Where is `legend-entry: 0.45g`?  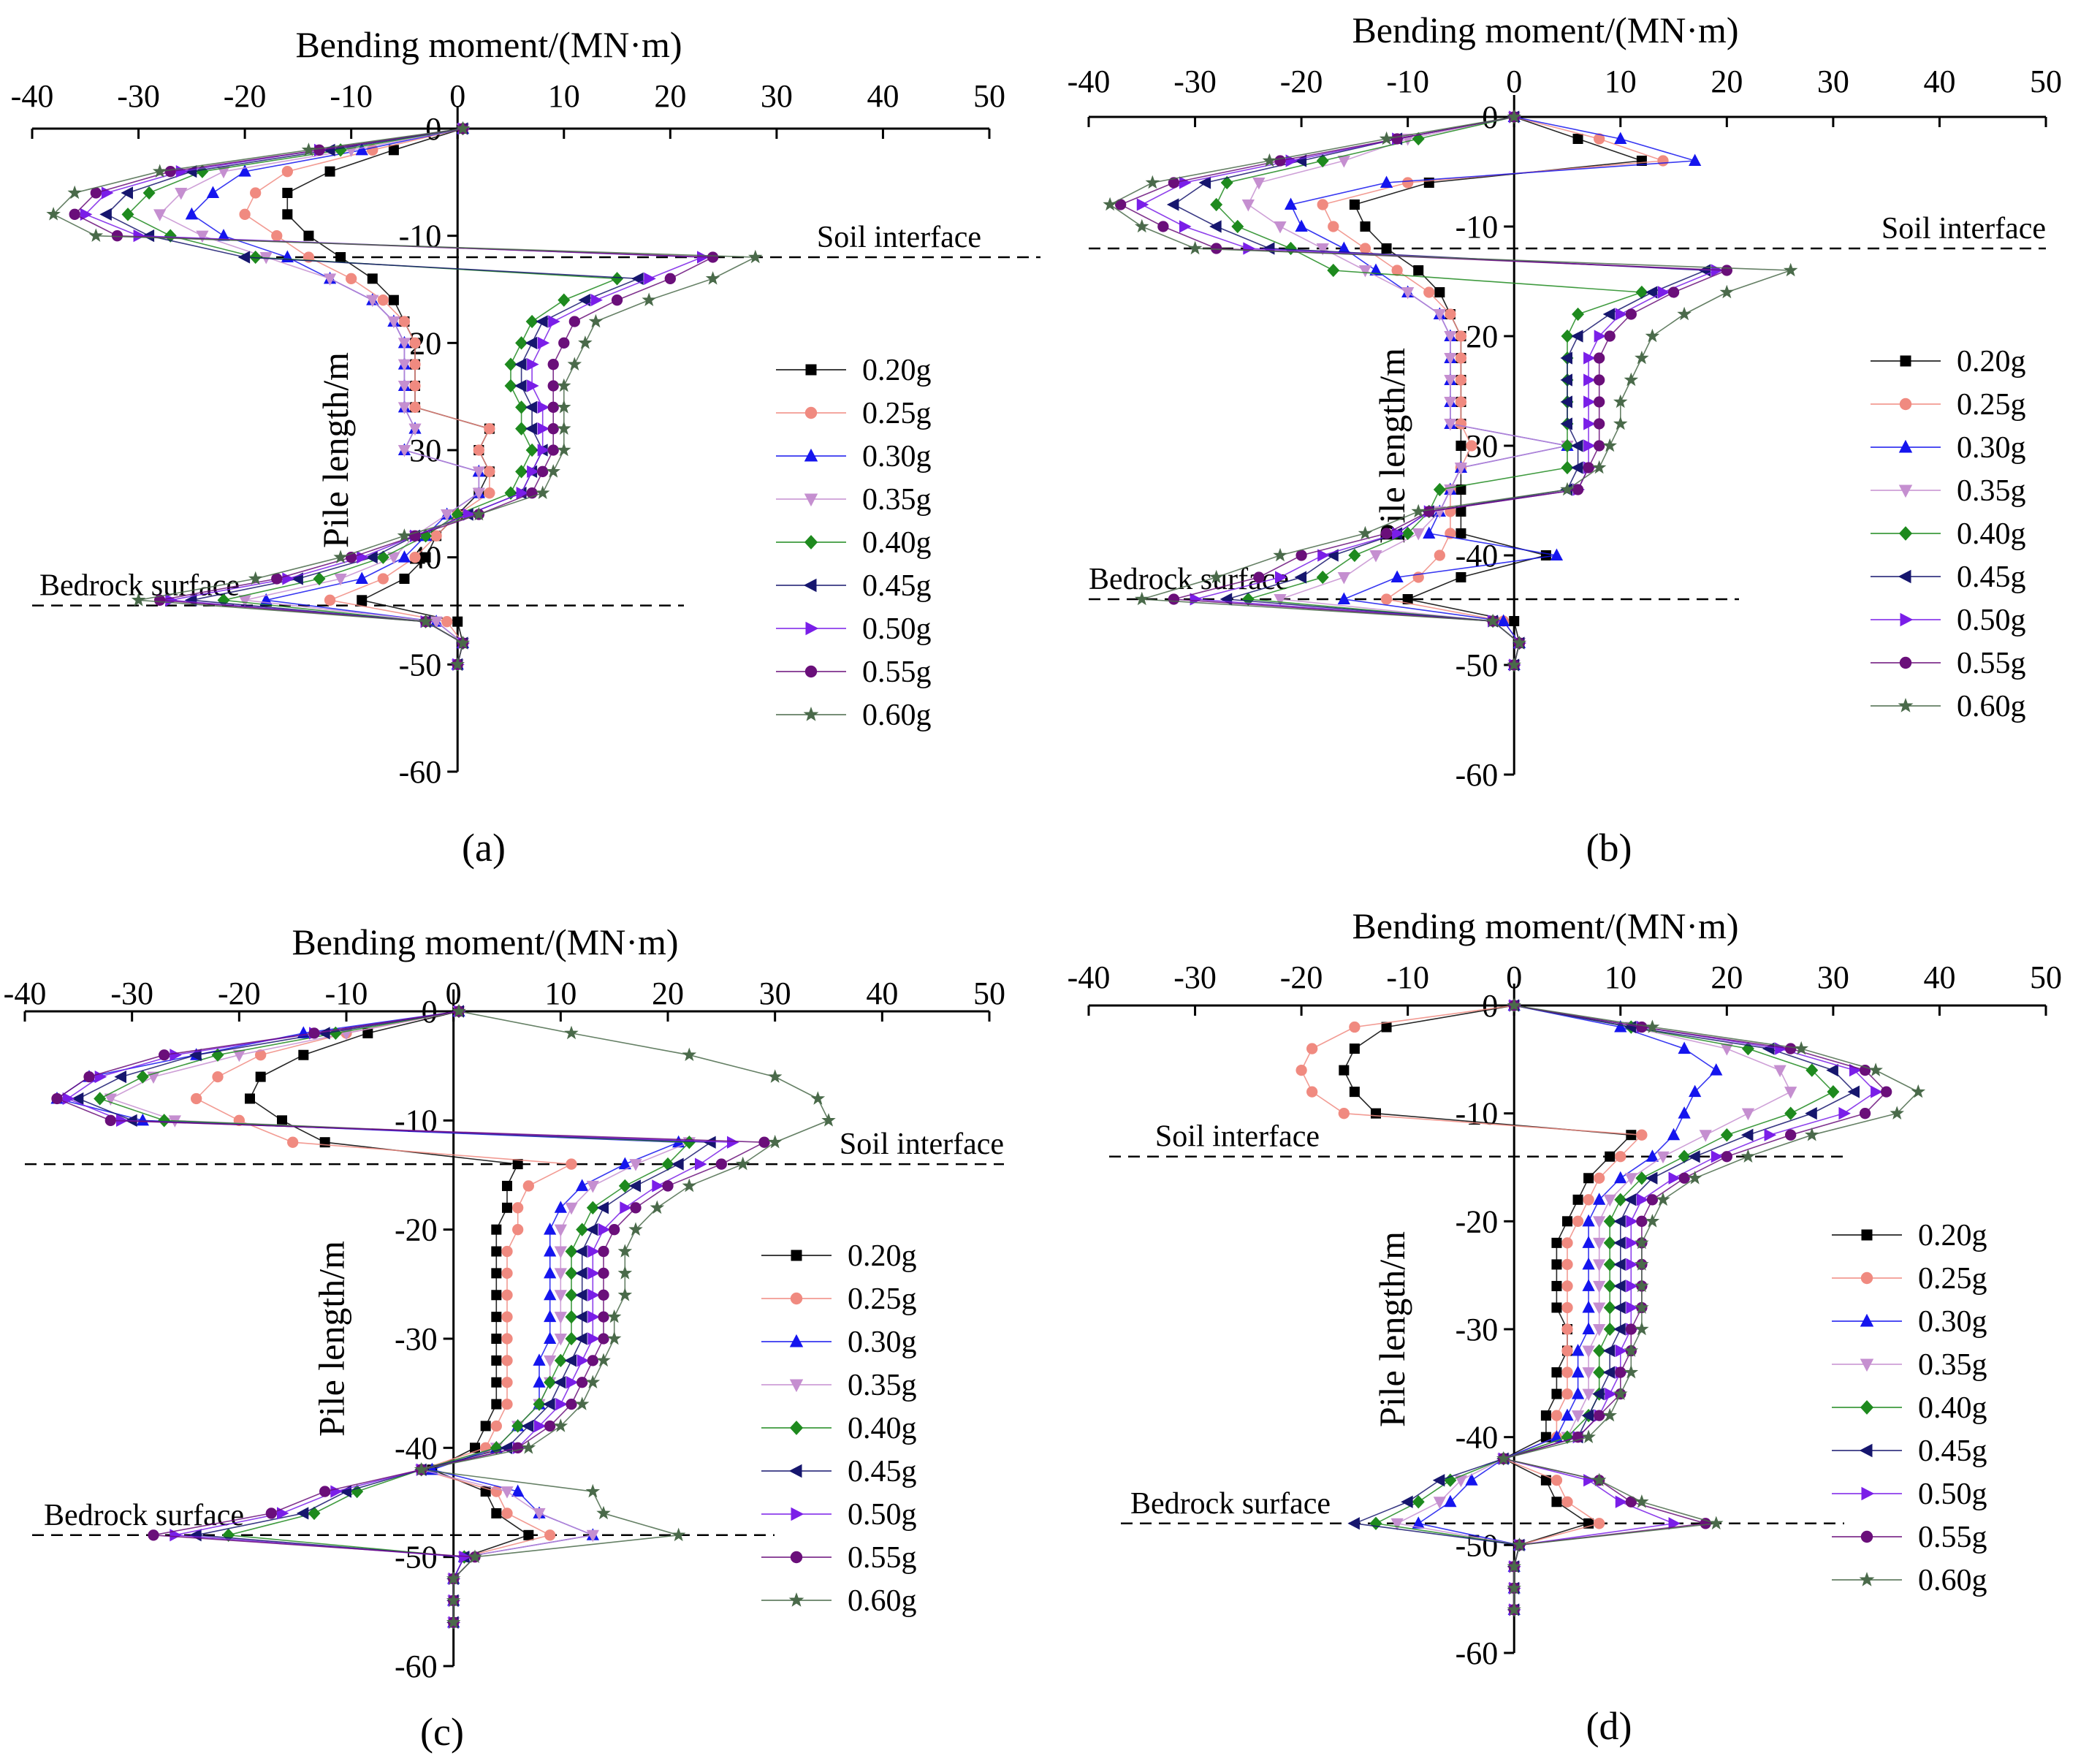
legend-entry: 0.45g is located at coordinates (1909, 1451).